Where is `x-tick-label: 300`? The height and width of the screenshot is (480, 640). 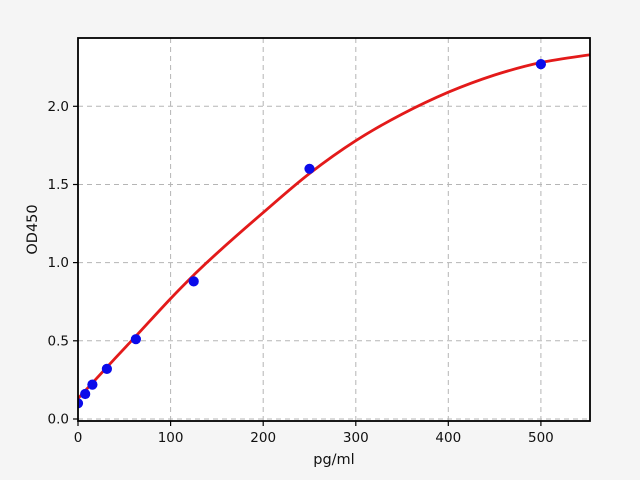 x-tick-label: 300 is located at coordinates (356, 438).